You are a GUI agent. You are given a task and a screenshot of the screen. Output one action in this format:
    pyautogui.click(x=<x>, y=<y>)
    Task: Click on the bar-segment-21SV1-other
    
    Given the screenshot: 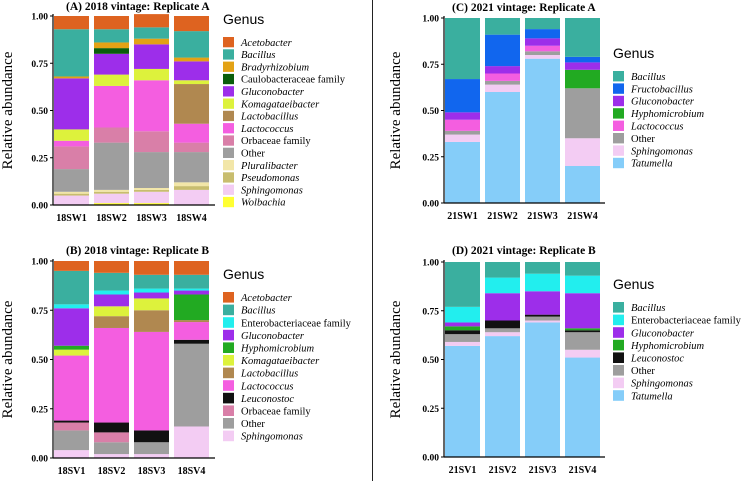 What is the action you would take?
    pyautogui.click(x=462, y=338)
    